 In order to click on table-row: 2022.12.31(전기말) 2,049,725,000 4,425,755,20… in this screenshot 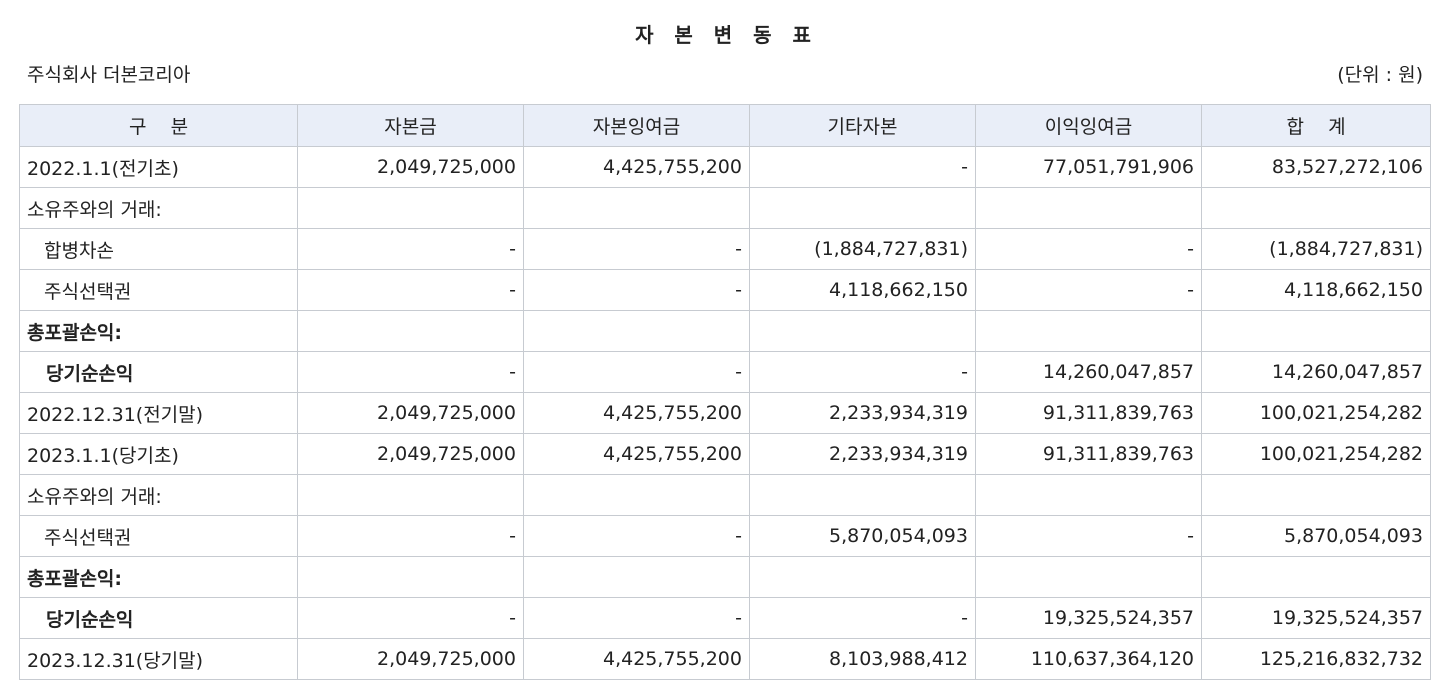, I will do `click(725, 413)`.